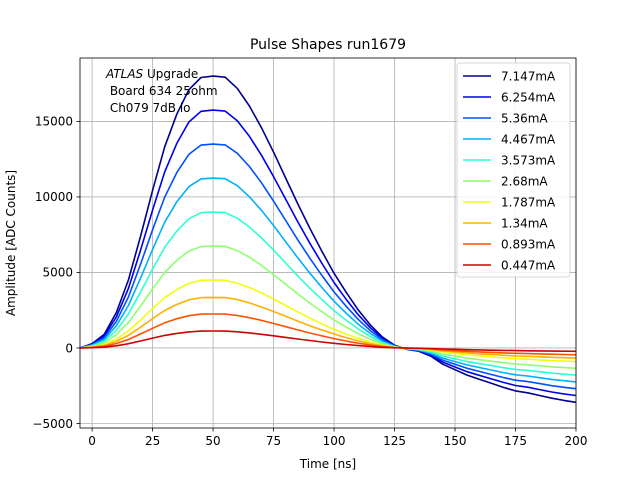 This screenshot has width=640, height=480. Describe the element at coordinates (528, 160) in the screenshot. I see `legend-label: 3.573mA` at that location.